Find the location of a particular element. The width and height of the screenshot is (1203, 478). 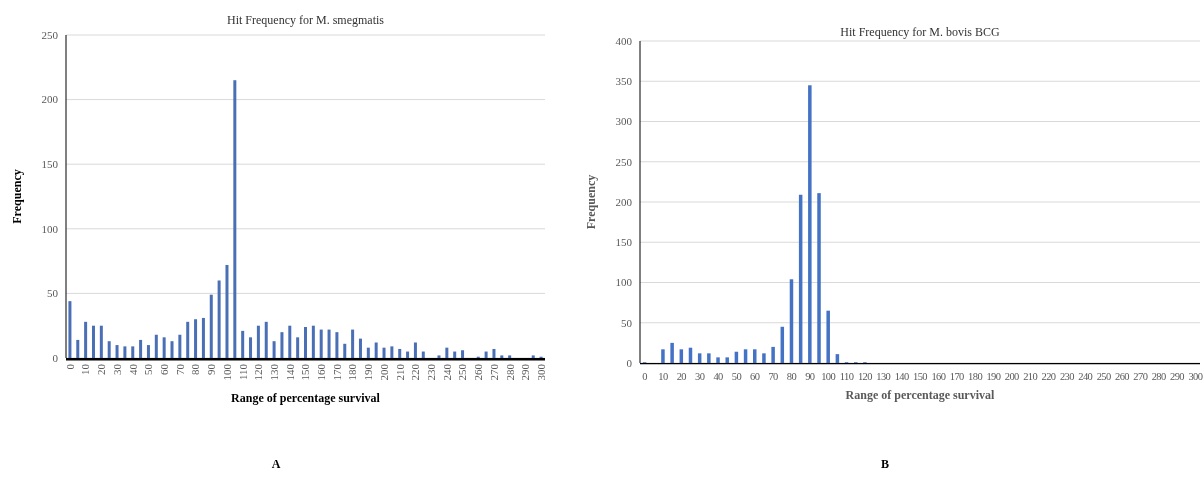

y-tick-label: 0 is located at coordinates (55, 357).